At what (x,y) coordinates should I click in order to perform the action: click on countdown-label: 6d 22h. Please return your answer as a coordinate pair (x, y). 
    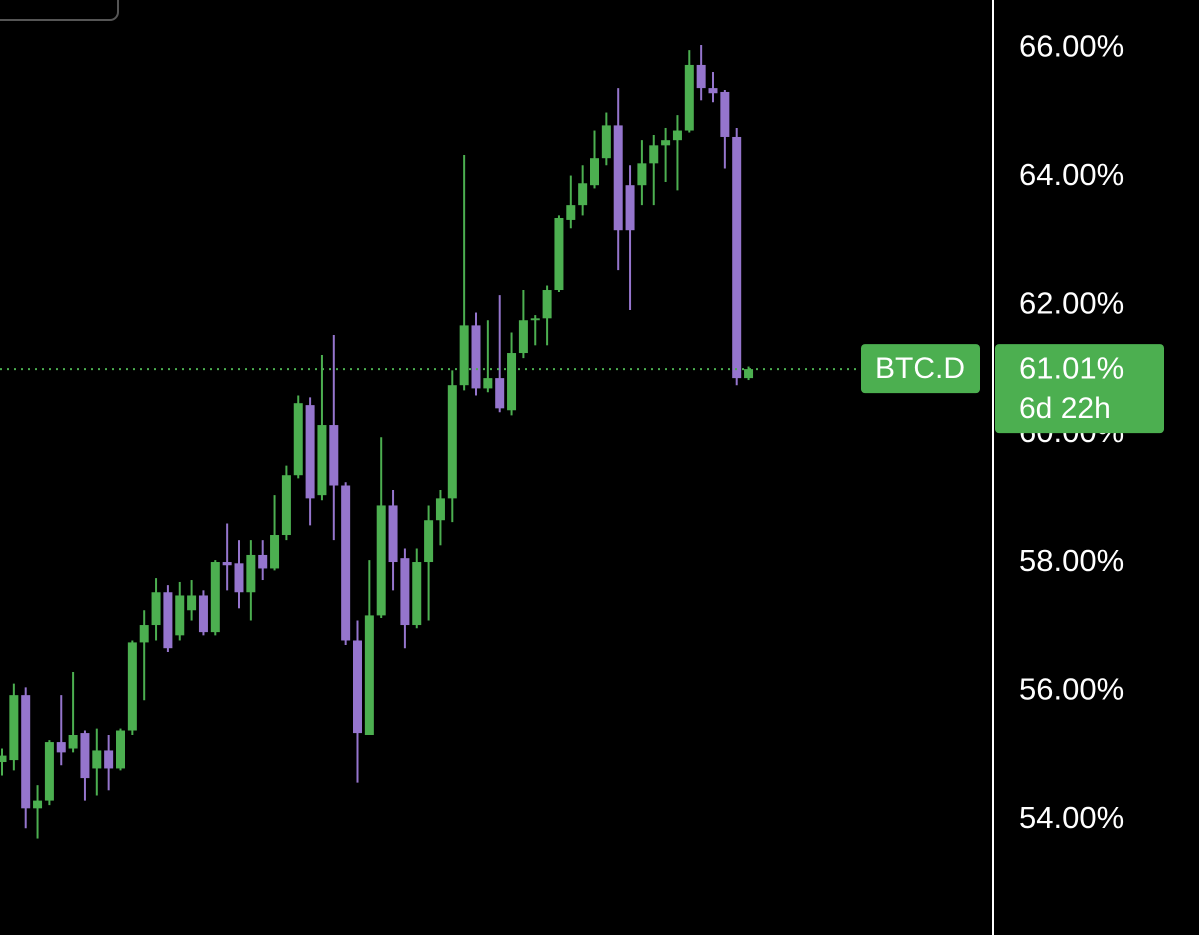
    Looking at the image, I should click on (1065, 408).